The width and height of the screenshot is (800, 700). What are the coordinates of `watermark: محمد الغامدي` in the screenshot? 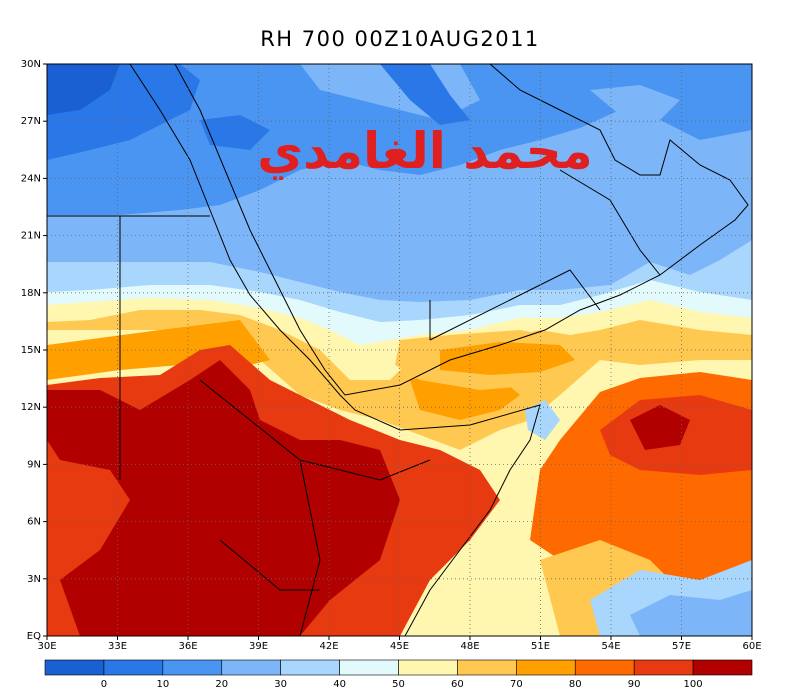 It's located at (424, 151).